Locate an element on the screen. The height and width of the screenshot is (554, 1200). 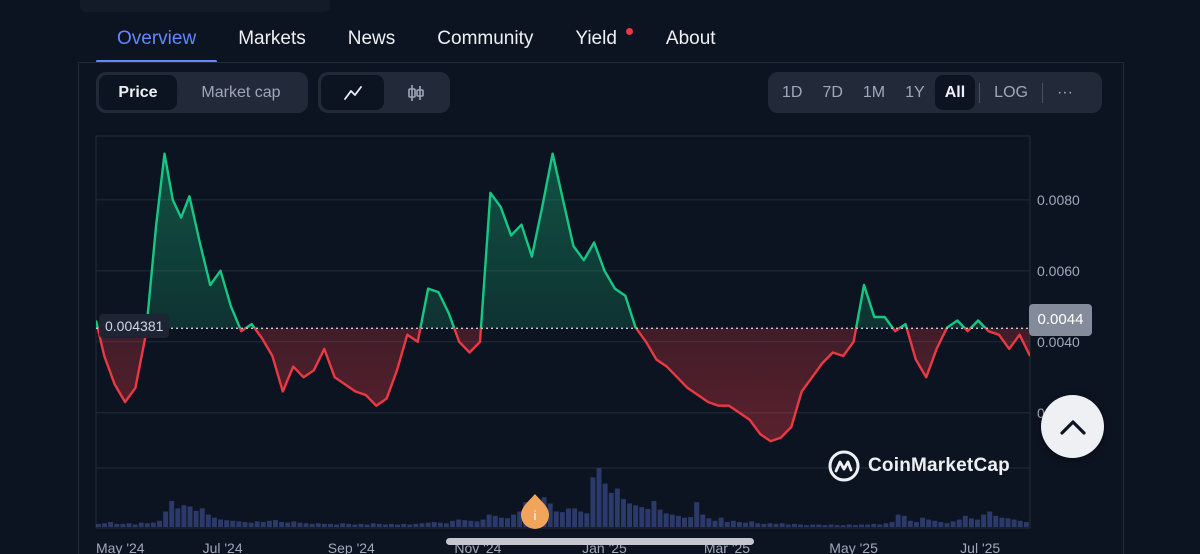
event-marker: i is located at coordinates (535, 511).